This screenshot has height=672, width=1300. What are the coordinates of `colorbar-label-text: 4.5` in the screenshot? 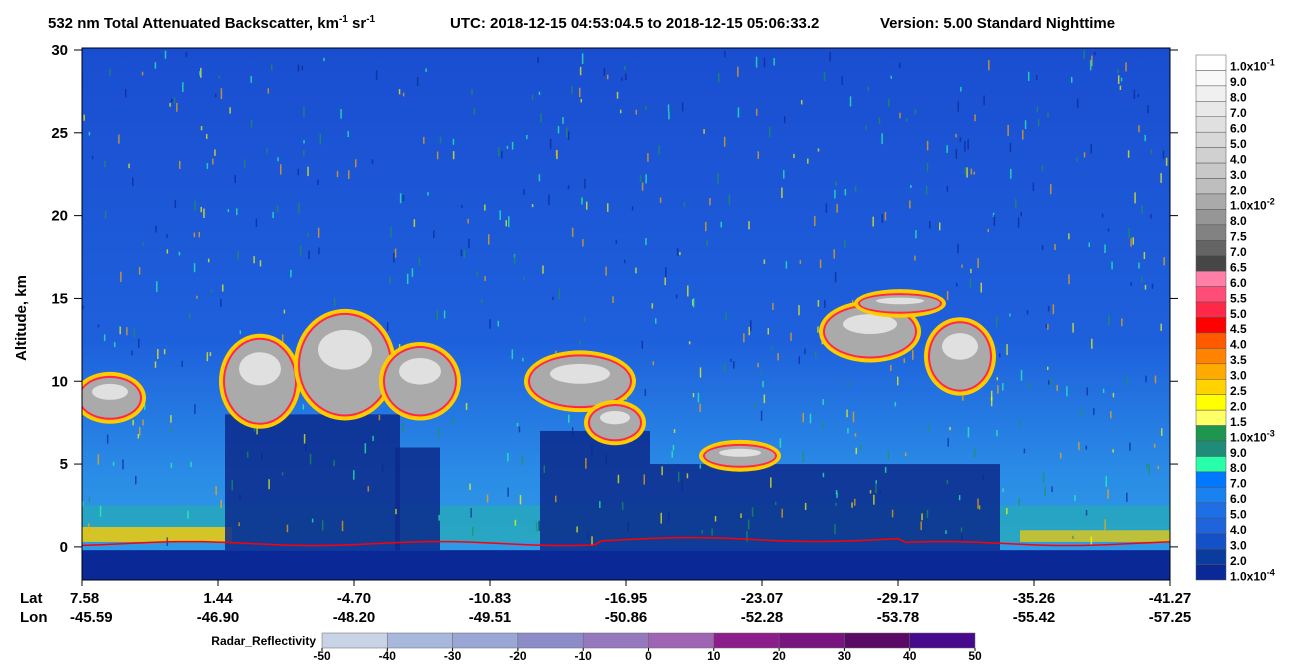 It's located at (1238, 329).